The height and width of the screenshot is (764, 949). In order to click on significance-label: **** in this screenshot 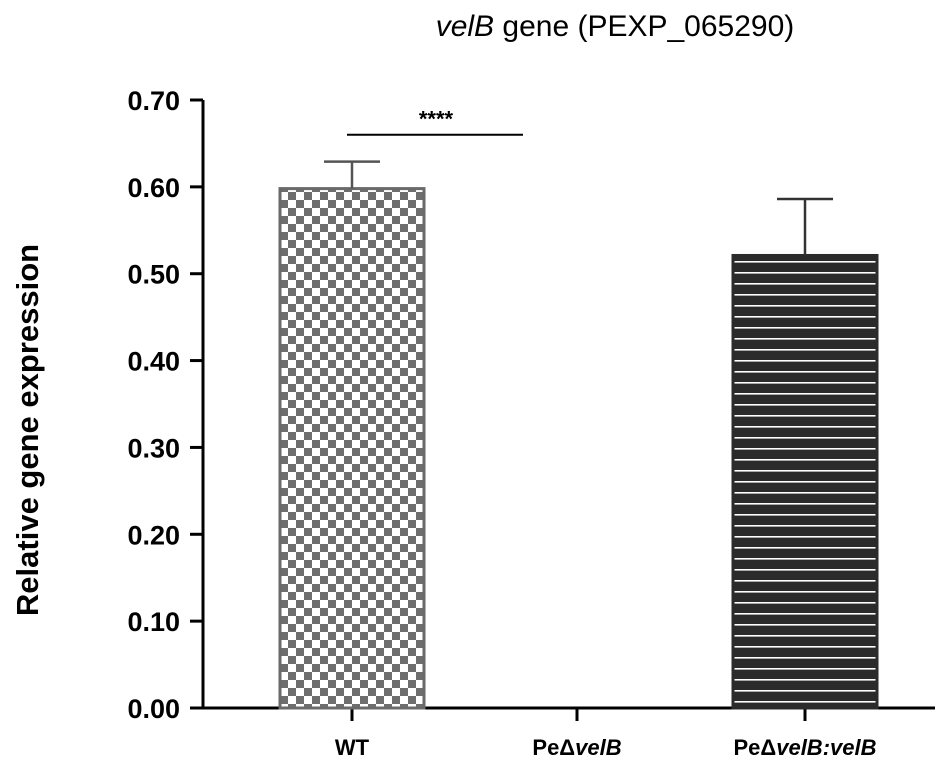, I will do `click(436, 119)`.